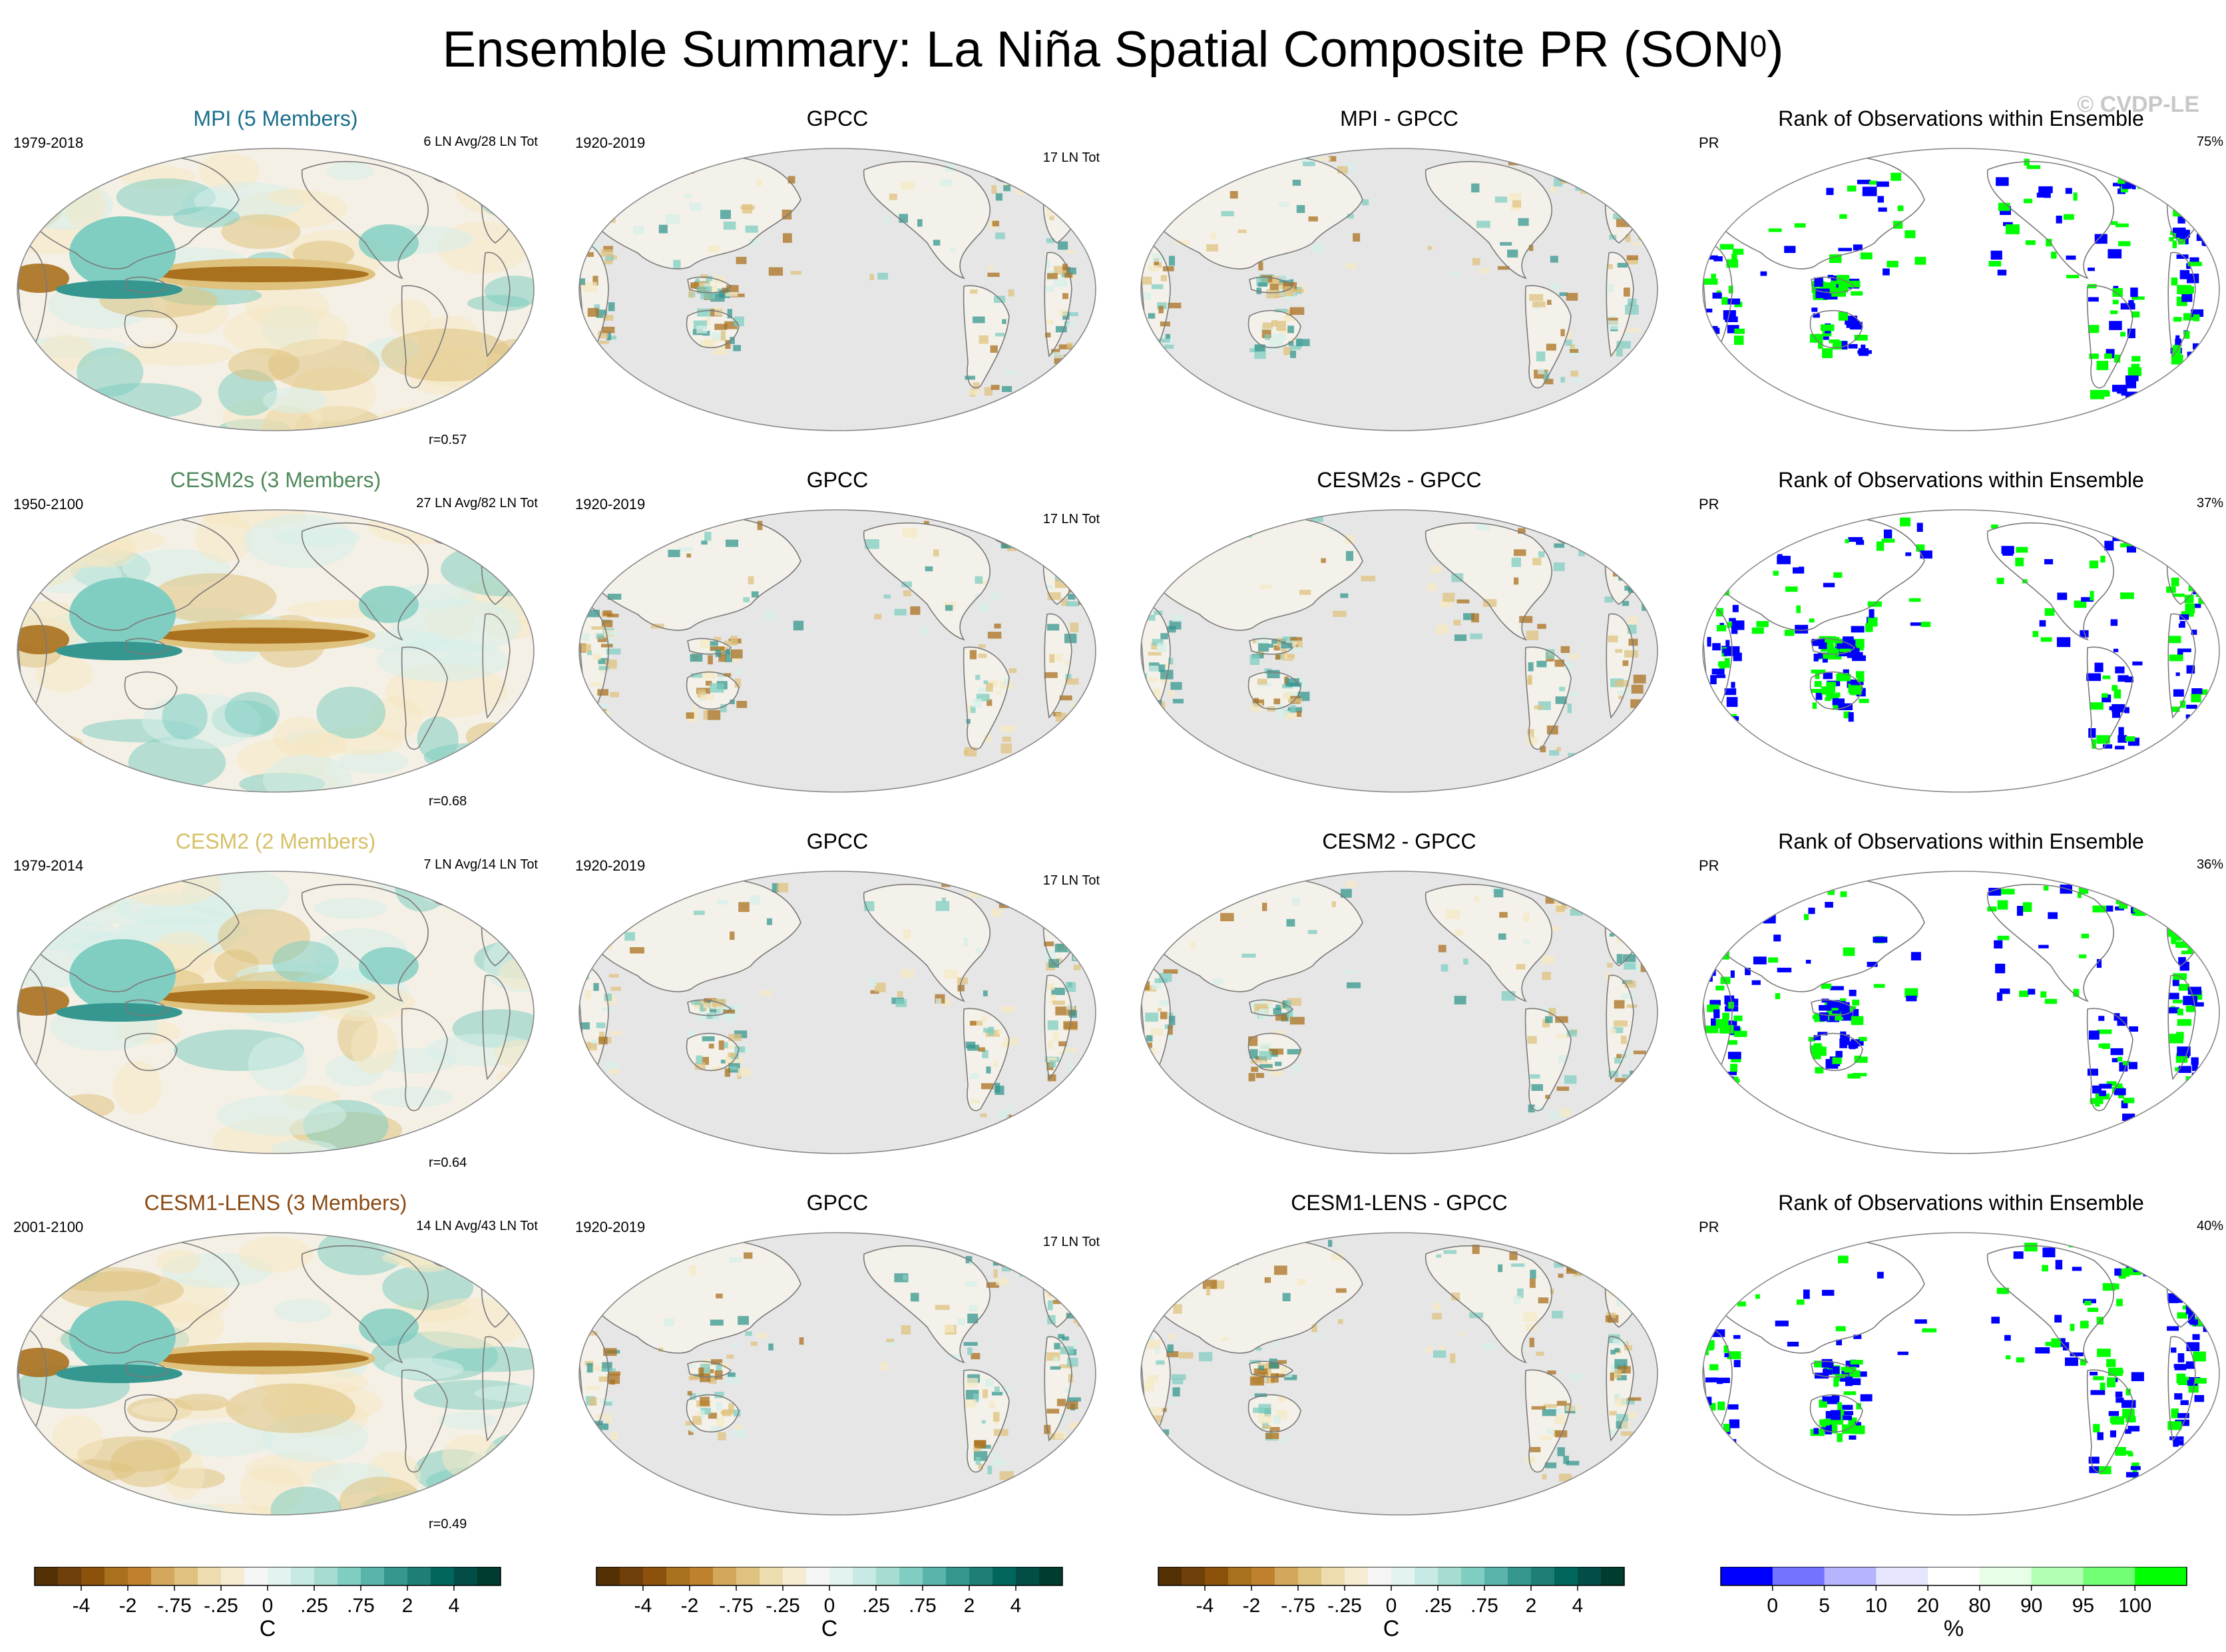 The height and width of the screenshot is (1652, 2226). Describe the element at coordinates (830, 1628) in the screenshot. I see `colorbar-unit: C` at that location.